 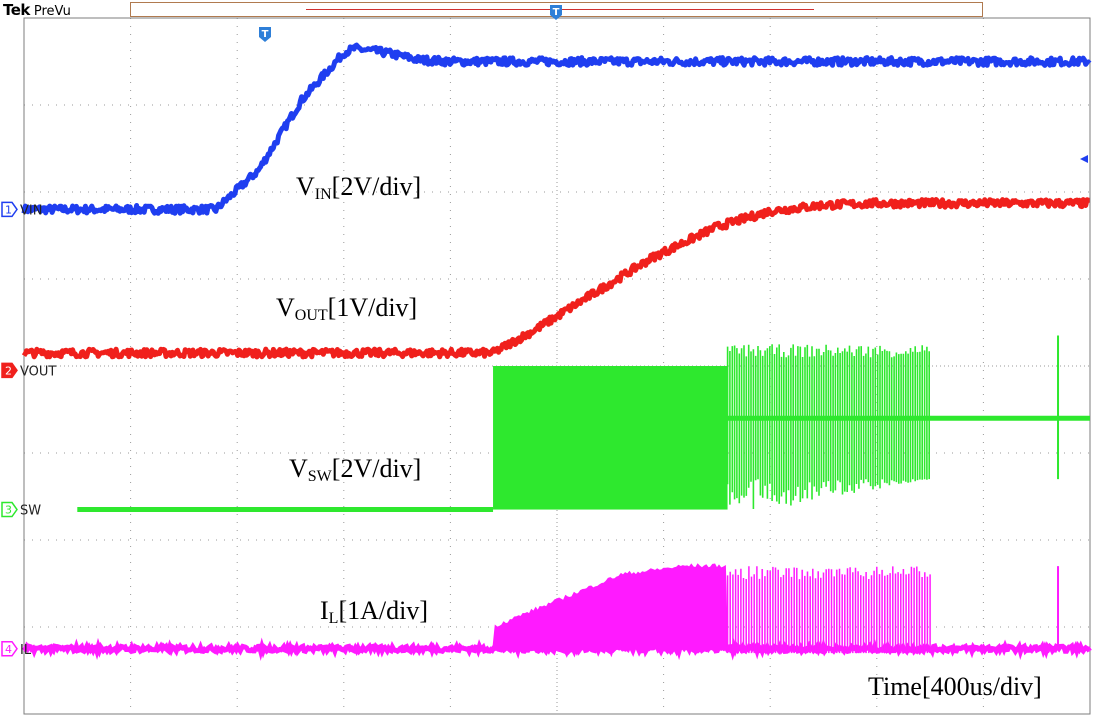 What do you see at coordinates (347, 308) in the screenshot?
I see `vout-annotation: VOUT[1V/div]` at bounding box center [347, 308].